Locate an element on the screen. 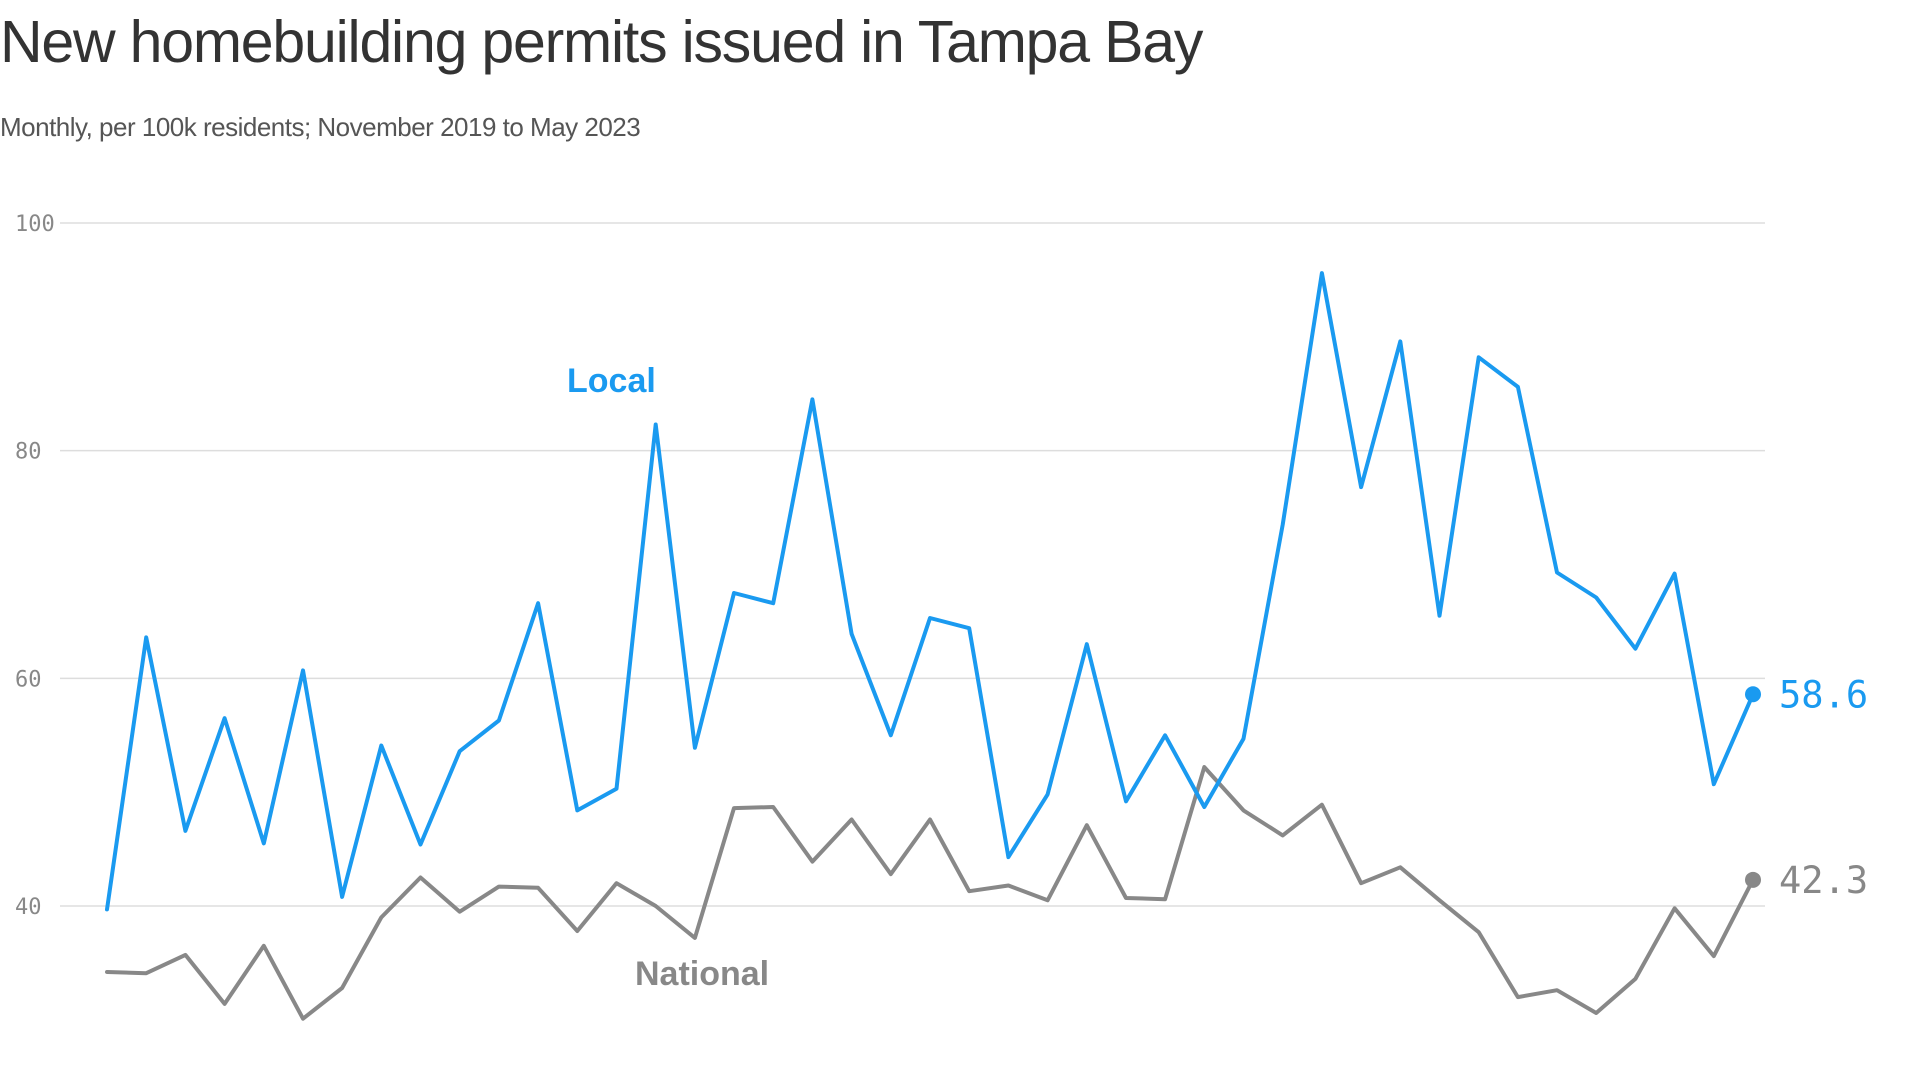  end-point-marker-local is located at coordinates (1753, 694).